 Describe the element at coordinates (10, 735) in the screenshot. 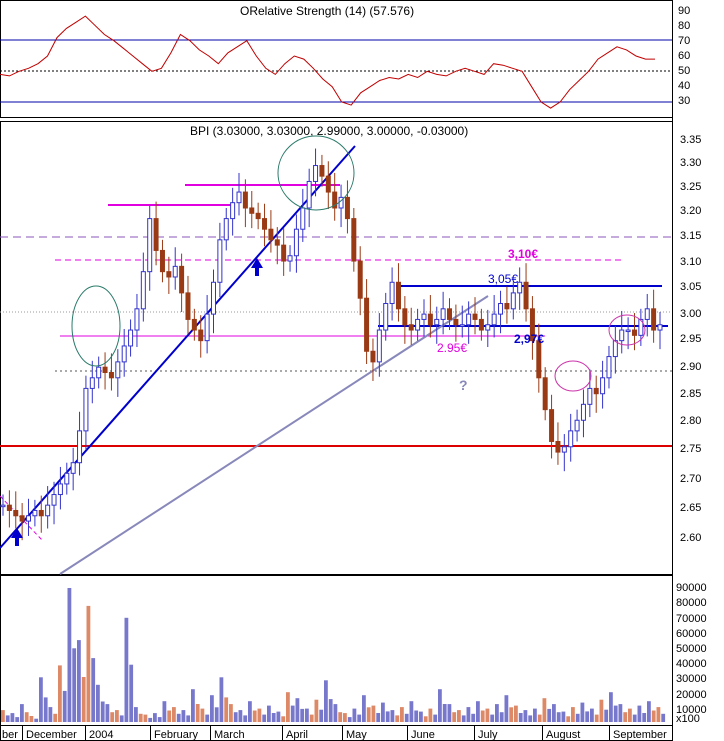

I see `month-label: ber` at that location.